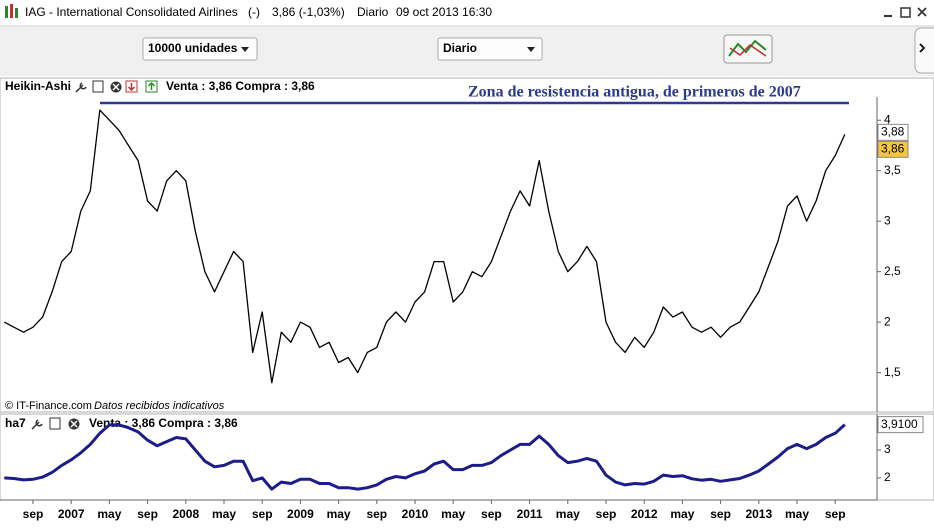 Image resolution: width=934 pixels, height=529 pixels. I want to click on x-tick-label: 2008, so click(185, 514).